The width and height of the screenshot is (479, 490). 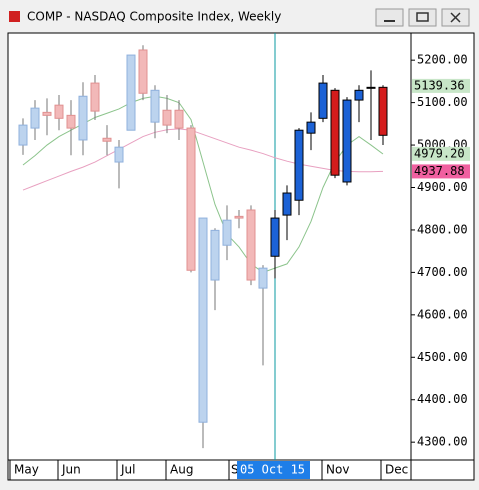 I want to click on y-tick-label: 4800.00, so click(x=442, y=229).